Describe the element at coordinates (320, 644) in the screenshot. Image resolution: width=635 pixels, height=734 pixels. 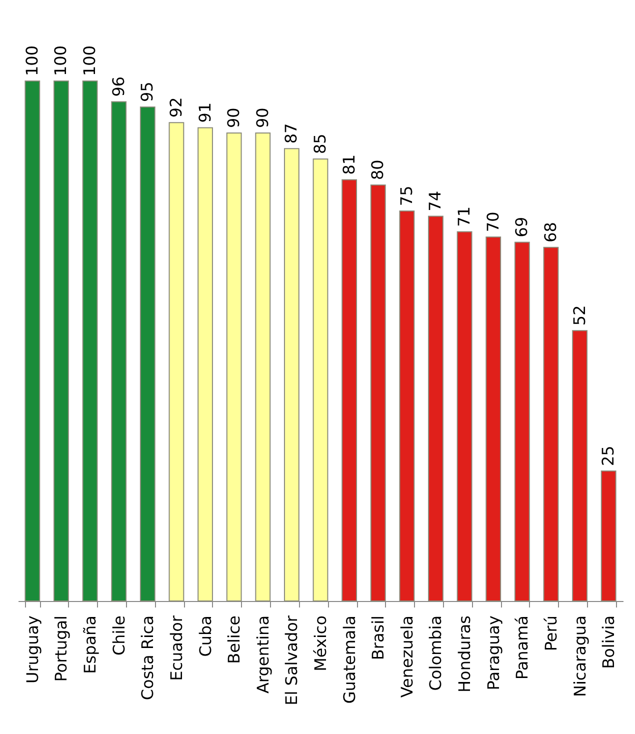
I see `x-tick-label: México` at that location.